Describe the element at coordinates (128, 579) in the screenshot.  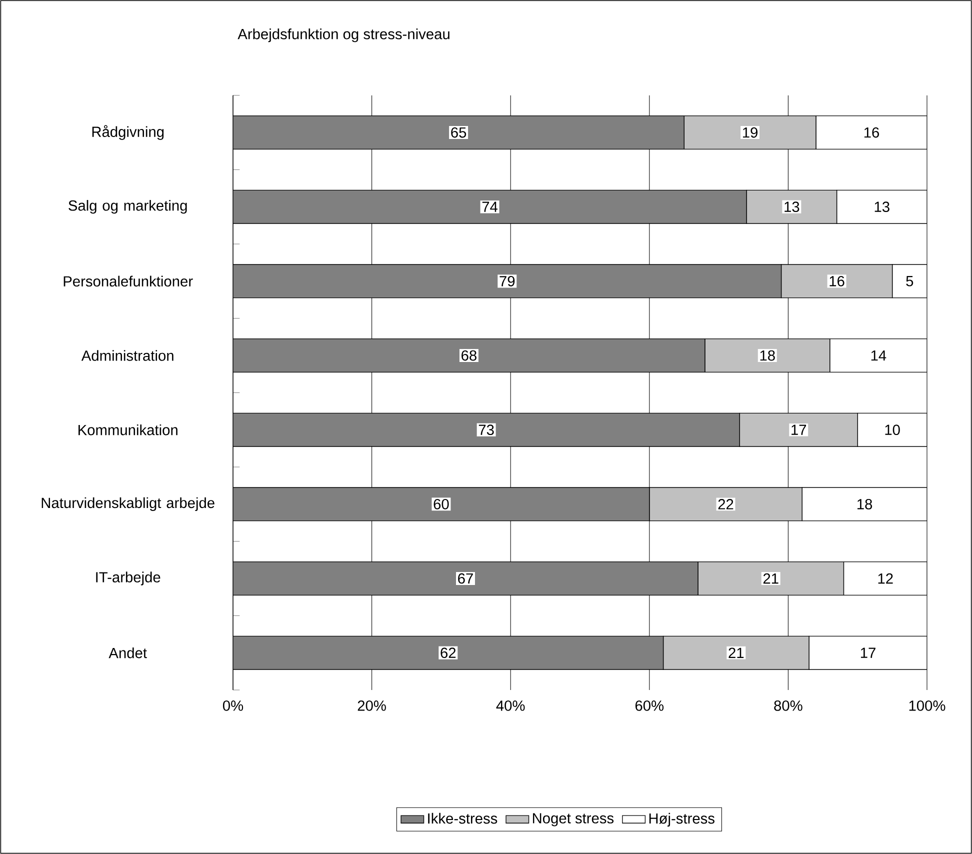
I see `y-tick-label: IT-arbejde` at that location.